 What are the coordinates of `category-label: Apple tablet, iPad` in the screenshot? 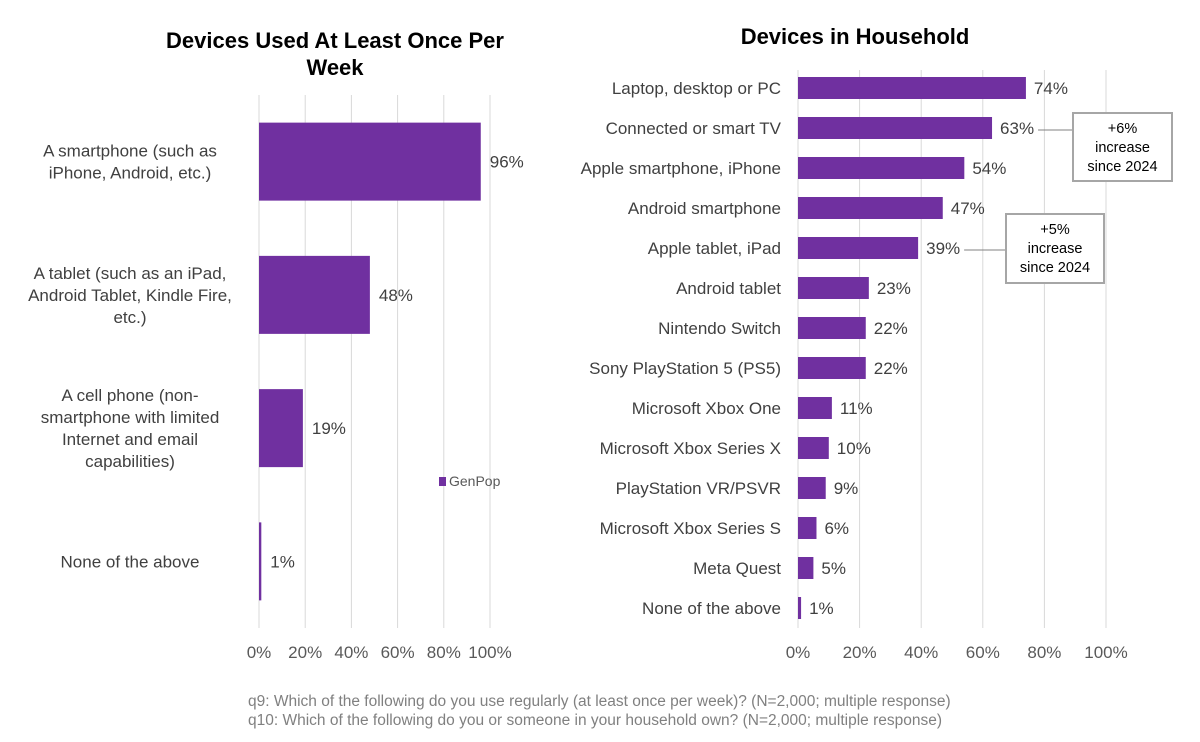 It's located at (714, 248).